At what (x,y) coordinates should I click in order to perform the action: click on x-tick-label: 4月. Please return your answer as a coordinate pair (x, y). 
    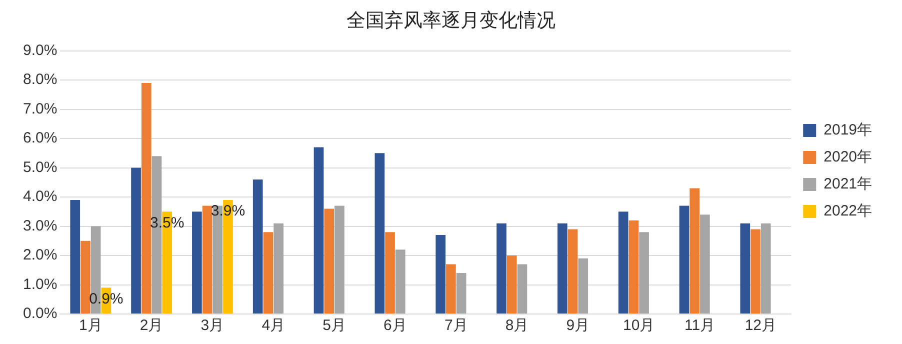
    Looking at the image, I should click on (274, 325).